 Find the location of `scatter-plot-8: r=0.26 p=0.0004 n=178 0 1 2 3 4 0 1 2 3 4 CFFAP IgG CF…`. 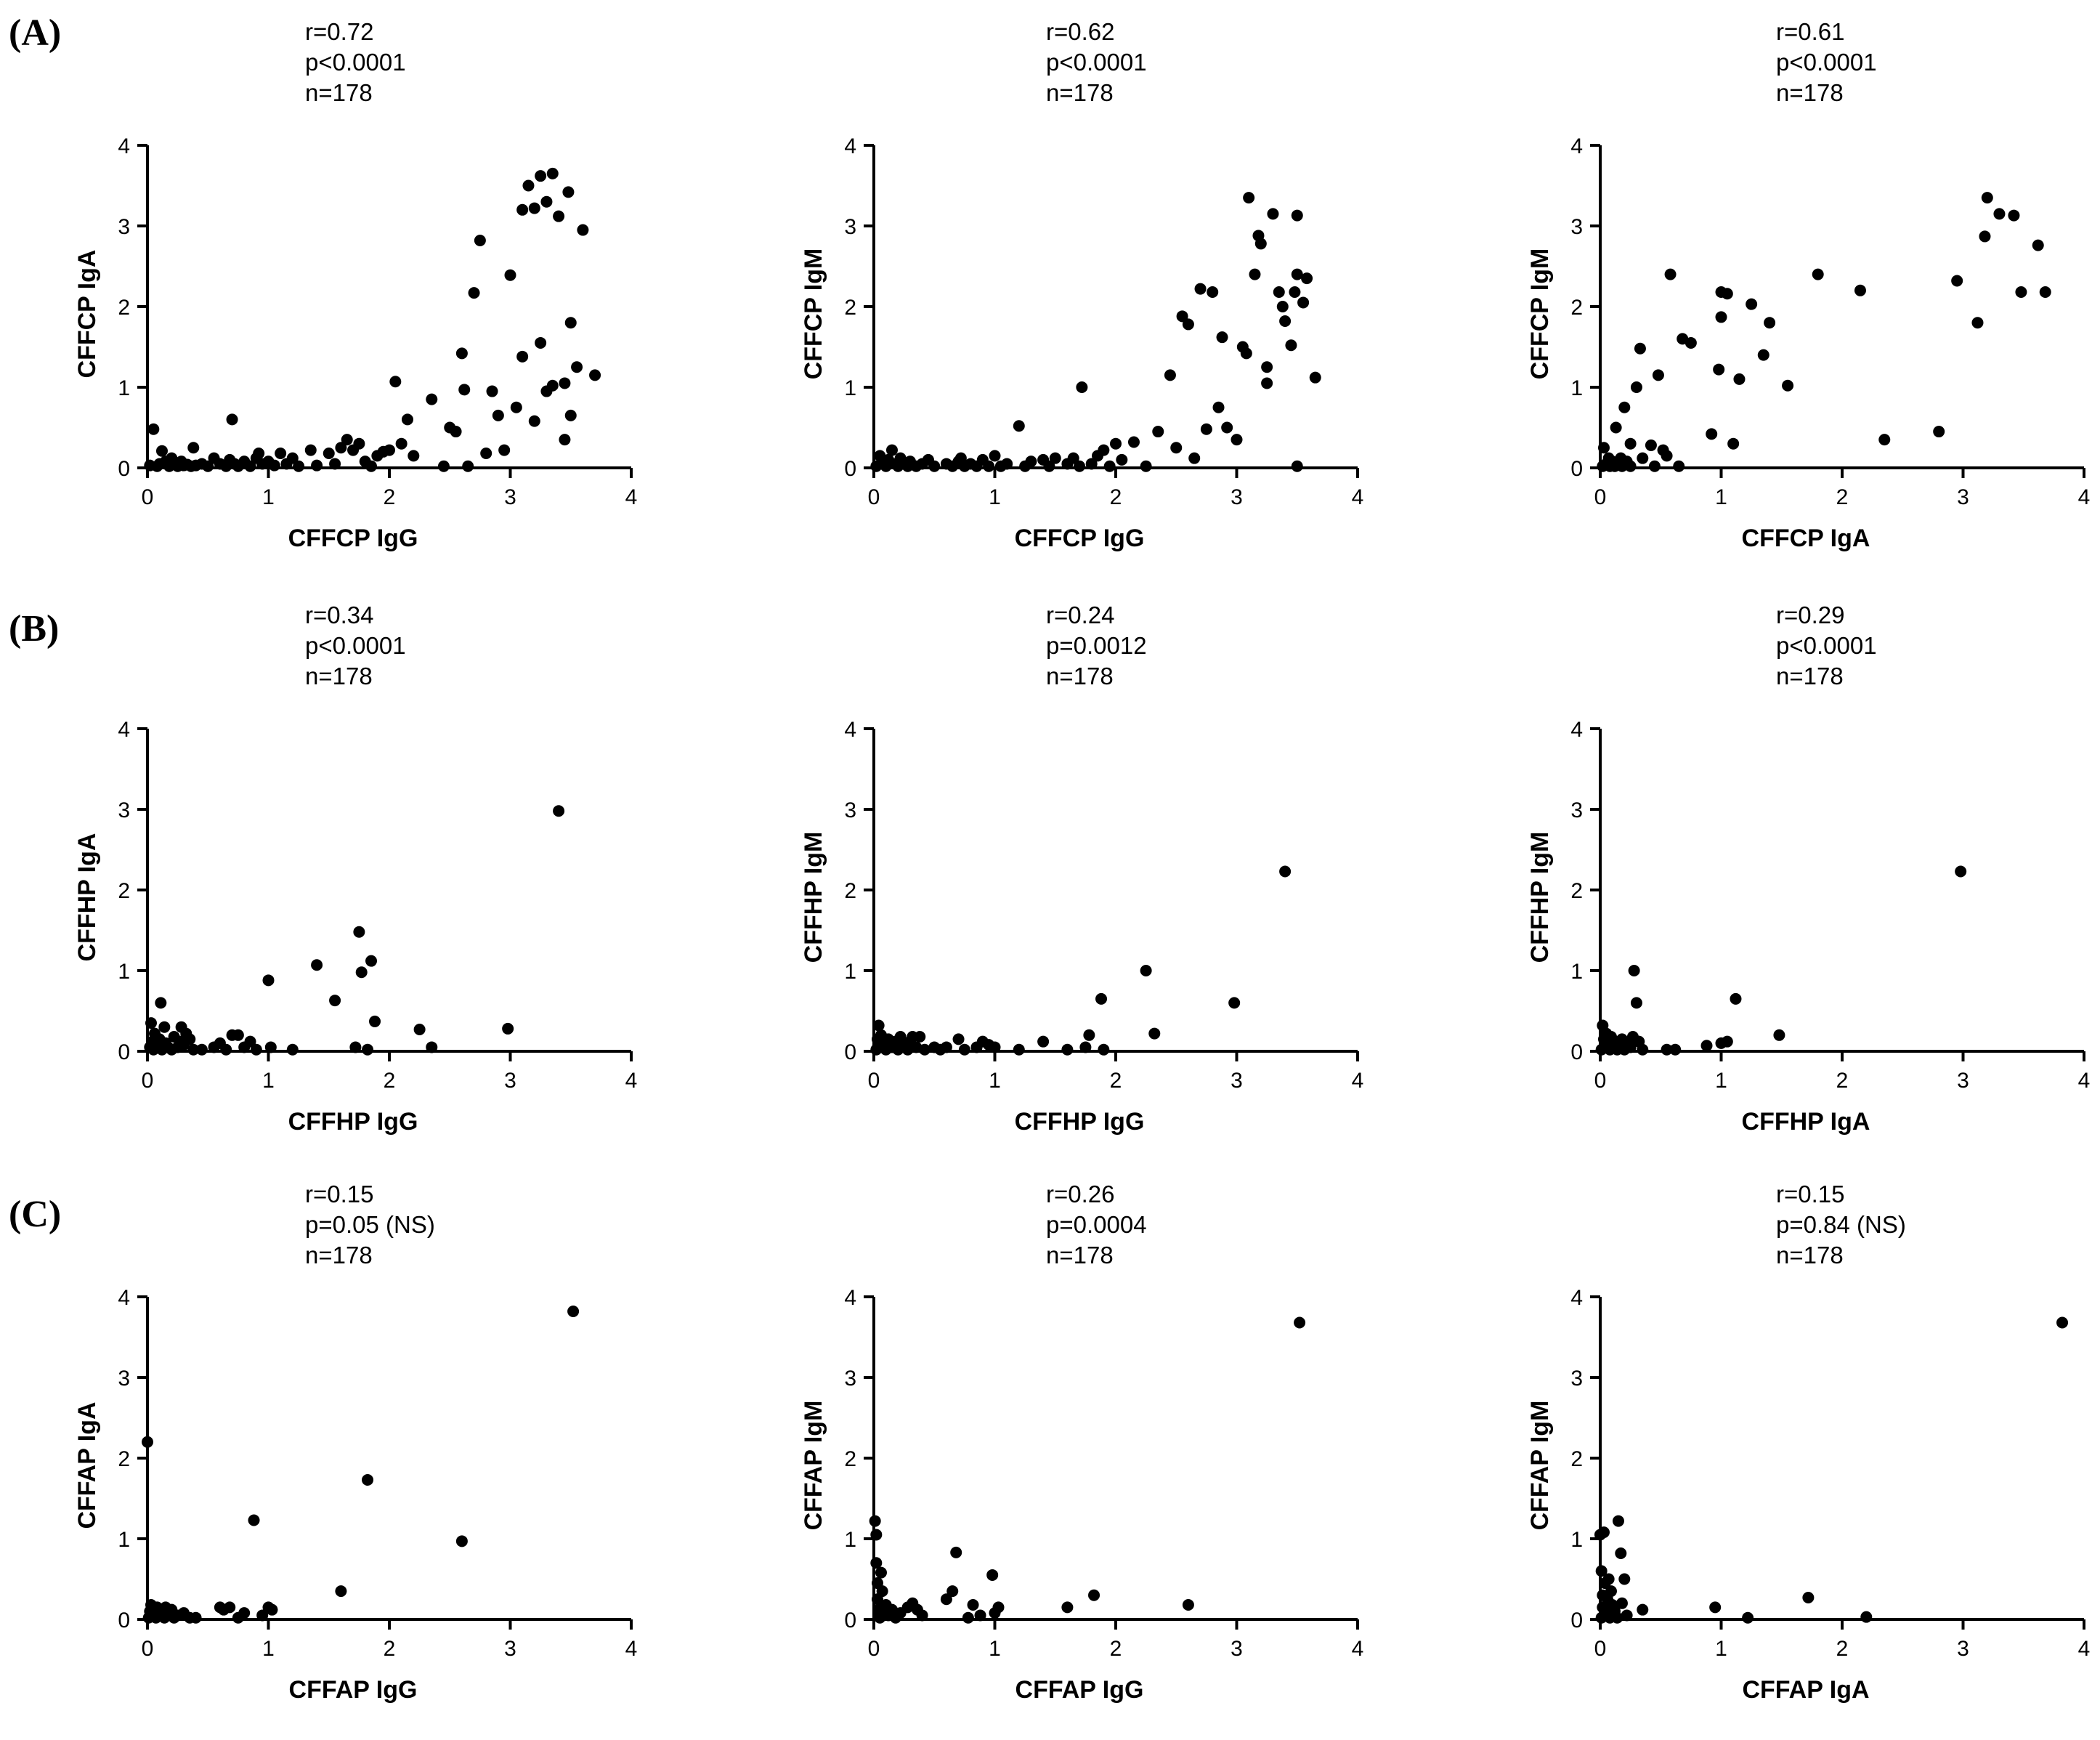

scatter-plot-8: r=0.26 p=0.0004 n=178 0 1 2 3 4 0 1 2 3 4 CFFAP IgG CF… is located at coordinates (1081, 1442).